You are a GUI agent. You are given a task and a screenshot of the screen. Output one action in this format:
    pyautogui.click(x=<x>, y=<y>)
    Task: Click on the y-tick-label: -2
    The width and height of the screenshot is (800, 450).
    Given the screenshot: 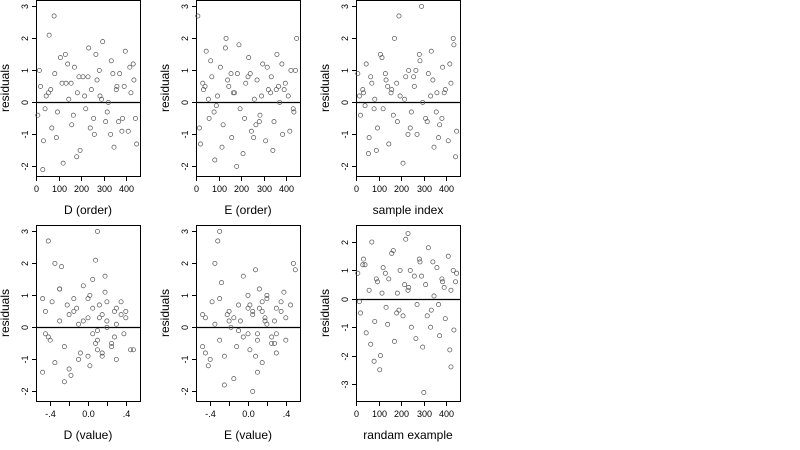 What is the action you would take?
    pyautogui.click(x=185, y=391)
    